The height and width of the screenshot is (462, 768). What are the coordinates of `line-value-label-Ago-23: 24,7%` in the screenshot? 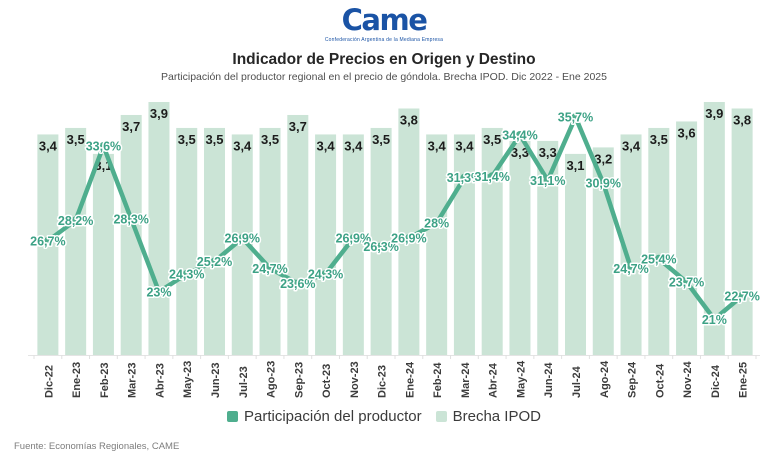 It's located at (269, 269).